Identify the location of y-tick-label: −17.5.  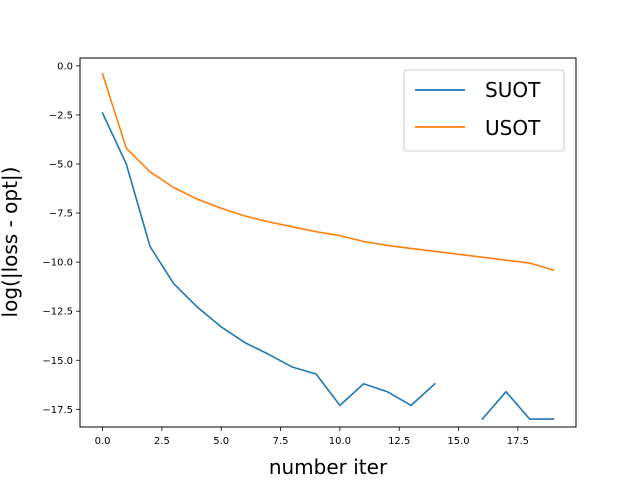
(57, 410).